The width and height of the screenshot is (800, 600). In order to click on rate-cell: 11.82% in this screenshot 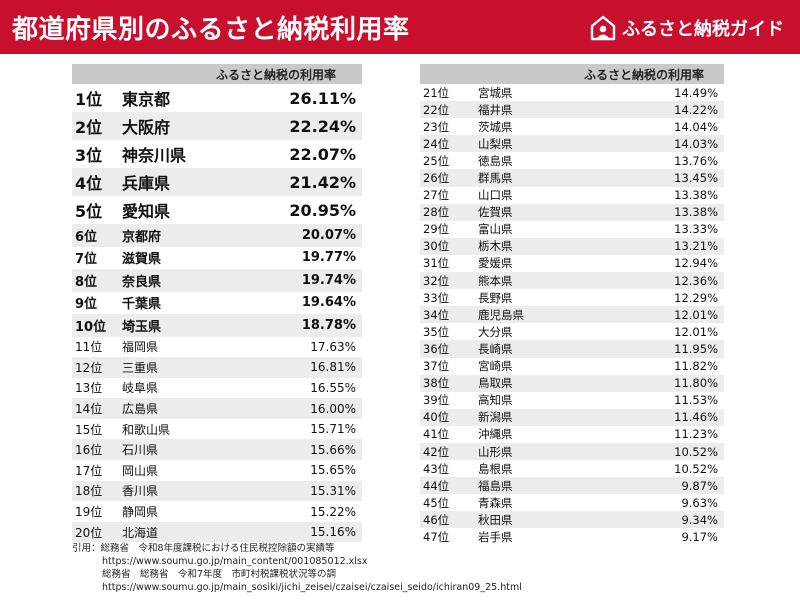, I will do `click(644, 366)`.